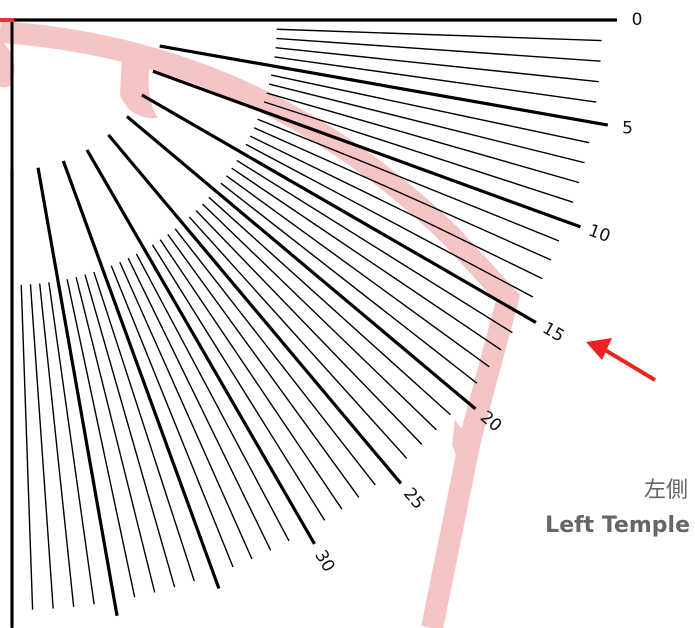 The width and height of the screenshot is (695, 628). What do you see at coordinates (637, 20) in the screenshot?
I see `scale-label: 0` at bounding box center [637, 20].